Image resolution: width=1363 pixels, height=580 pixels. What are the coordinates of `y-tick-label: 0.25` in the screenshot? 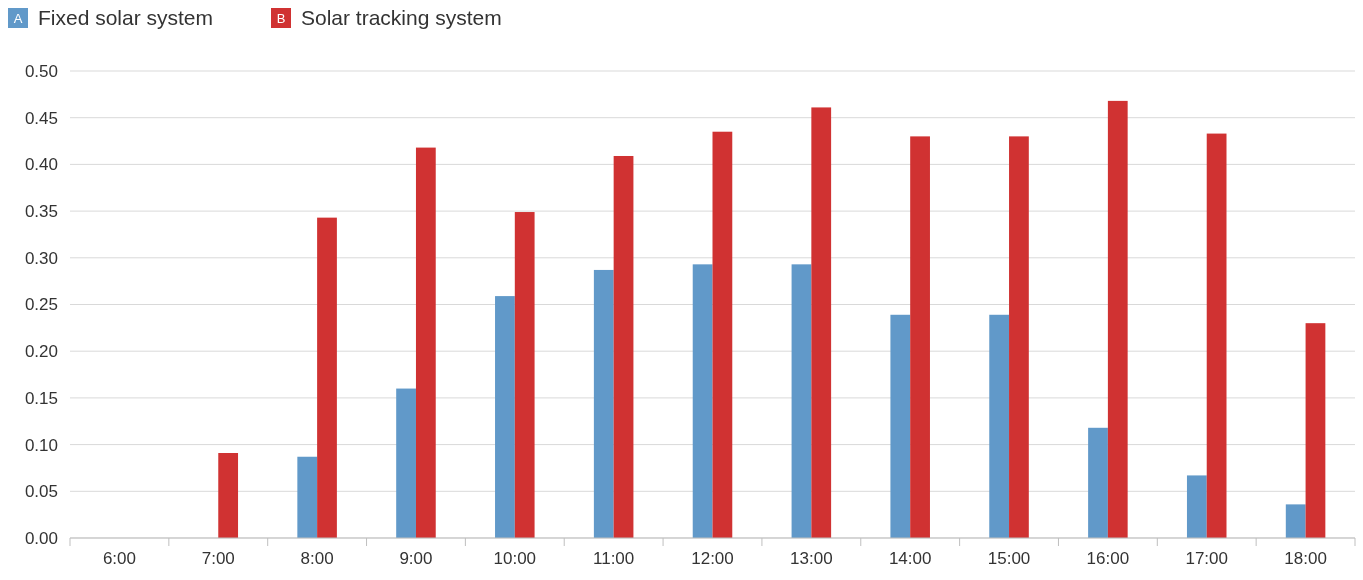 It's located at (41, 305).